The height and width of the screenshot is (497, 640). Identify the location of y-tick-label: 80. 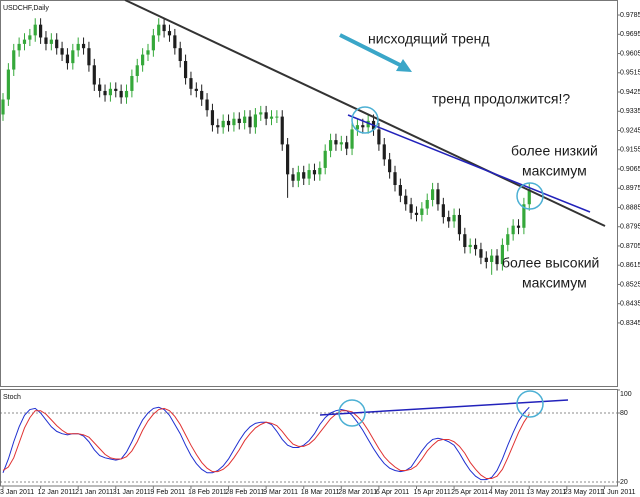
(624, 413).